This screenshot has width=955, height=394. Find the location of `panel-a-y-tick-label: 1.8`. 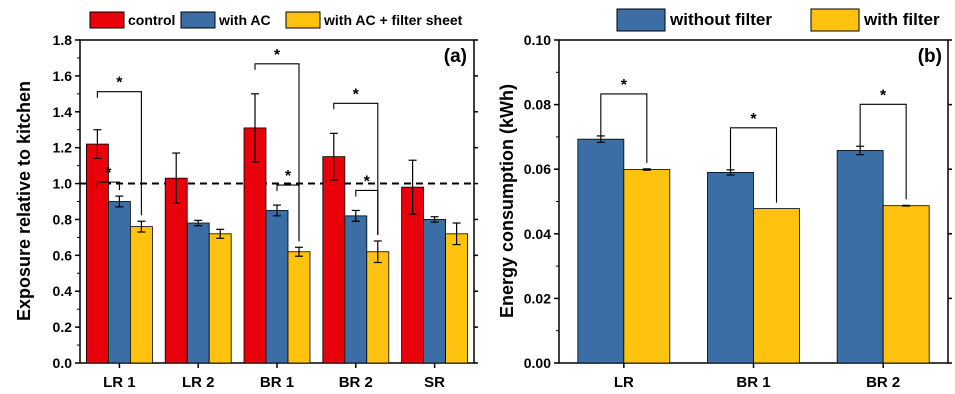

panel-a-y-tick-label: 1.8 is located at coordinates (63, 40).